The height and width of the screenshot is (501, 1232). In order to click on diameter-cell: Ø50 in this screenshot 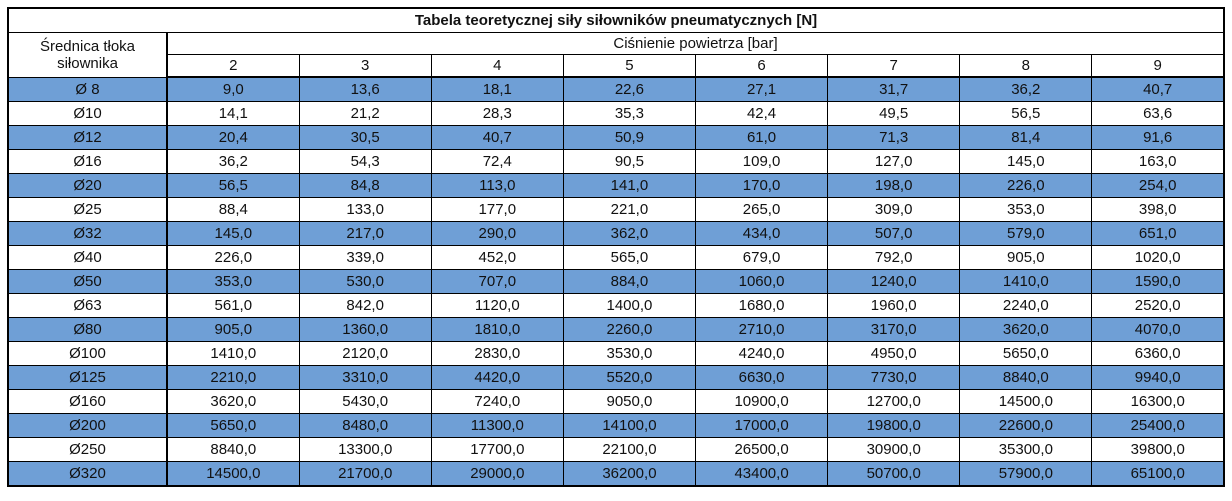, I will do `click(87, 281)`.